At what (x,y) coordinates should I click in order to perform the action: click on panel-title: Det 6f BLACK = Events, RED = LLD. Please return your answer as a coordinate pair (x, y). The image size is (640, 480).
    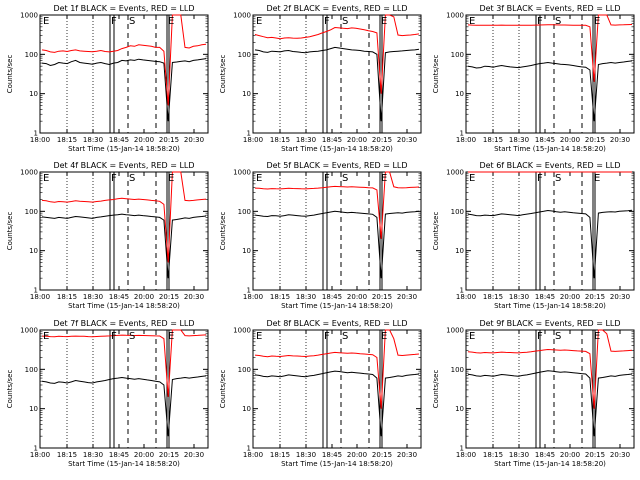
    Looking at the image, I should click on (549, 165).